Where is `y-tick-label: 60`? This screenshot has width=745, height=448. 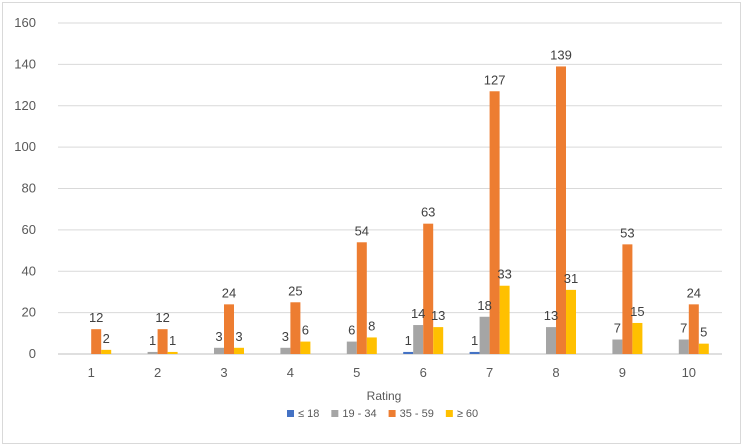 y-tick-label: 60 is located at coordinates (29, 229).